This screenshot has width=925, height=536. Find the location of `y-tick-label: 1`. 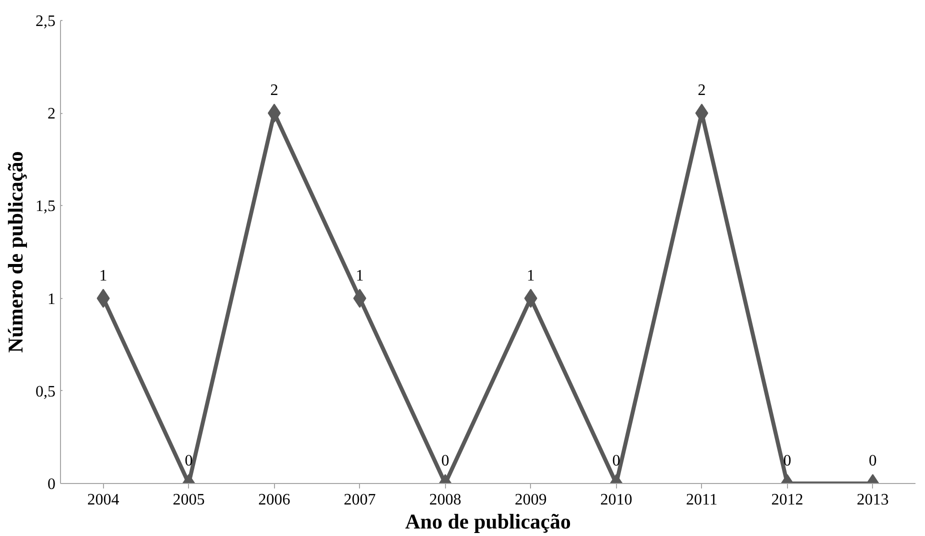

y-tick-label: 1 is located at coordinates (52, 299).